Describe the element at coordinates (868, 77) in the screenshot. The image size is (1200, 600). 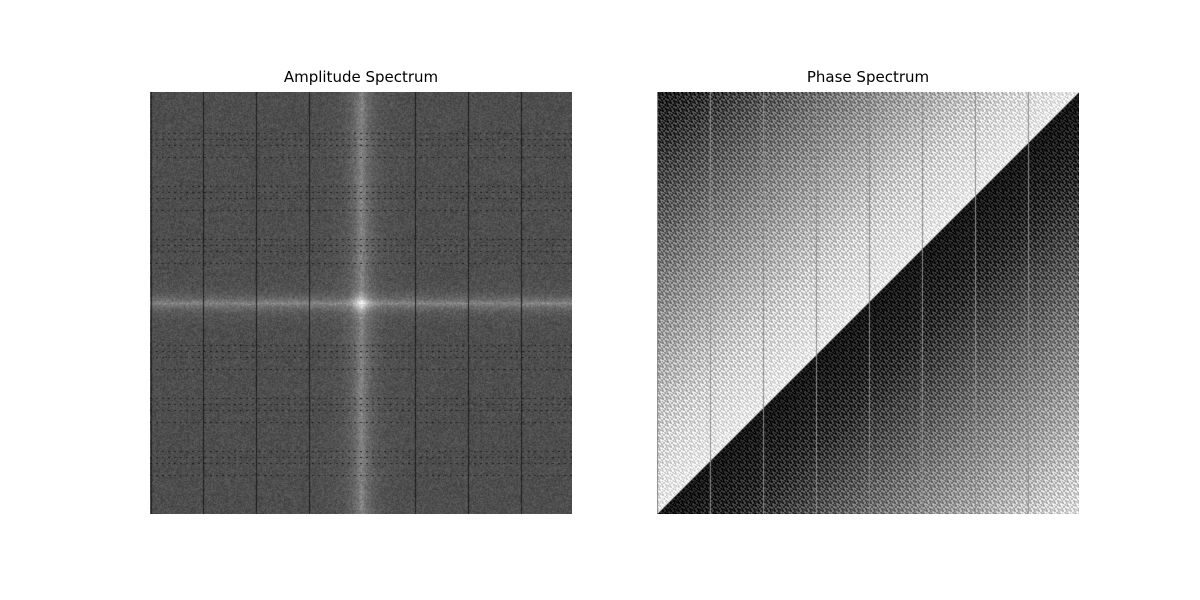
I see `phase-spectrum-title: Phase Spectrum` at that location.